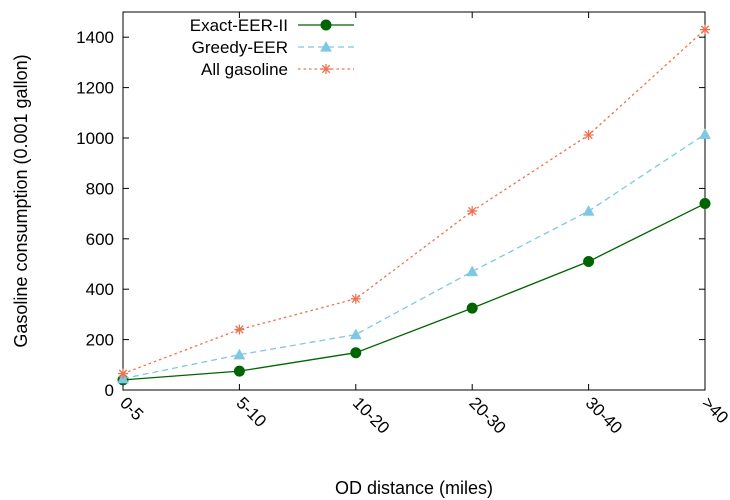  Describe the element at coordinates (100, 239) in the screenshot. I see `y-tick-label: 600` at that location.